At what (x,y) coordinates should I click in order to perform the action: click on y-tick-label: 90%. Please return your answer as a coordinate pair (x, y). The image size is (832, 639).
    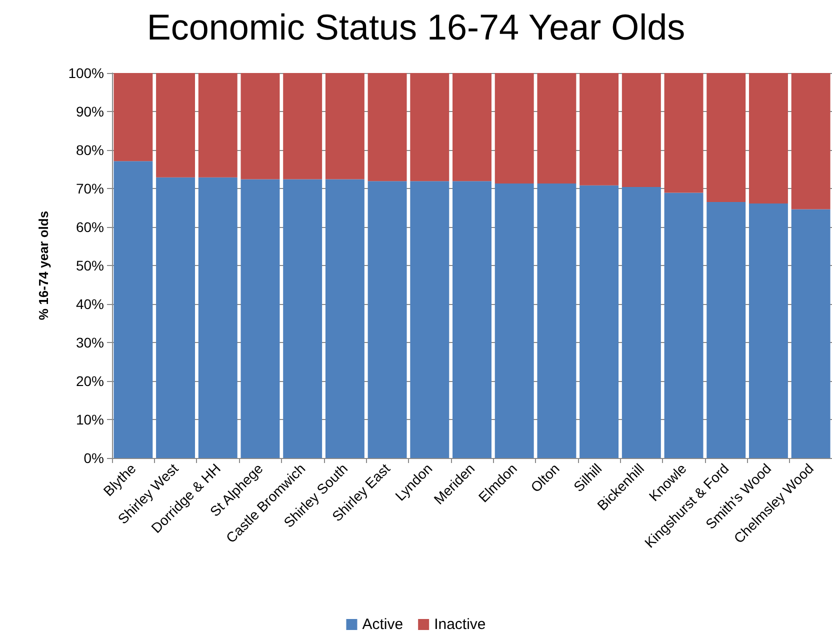
    Looking at the image, I should click on (90, 112).